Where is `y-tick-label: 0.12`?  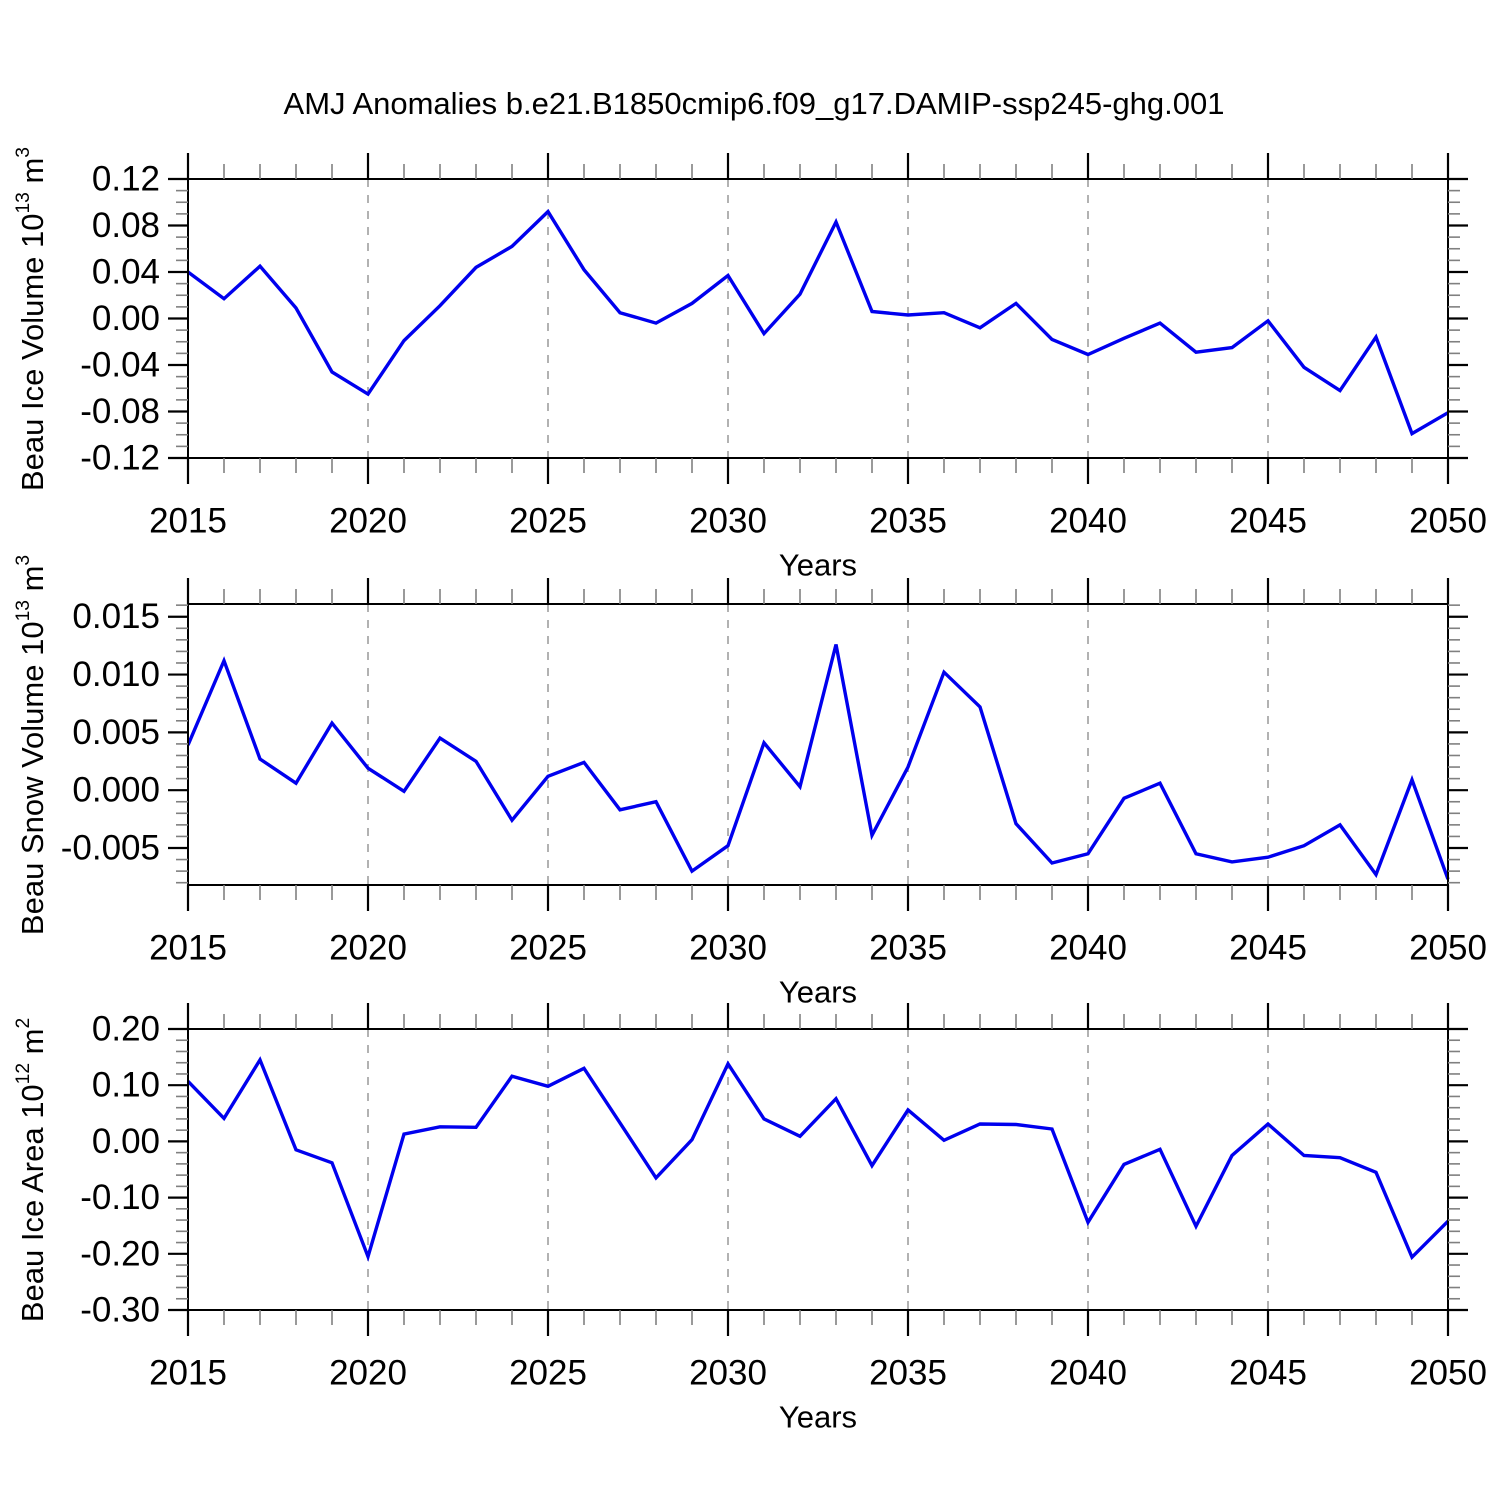
y-tick-label: 0.12 is located at coordinates (126, 179).